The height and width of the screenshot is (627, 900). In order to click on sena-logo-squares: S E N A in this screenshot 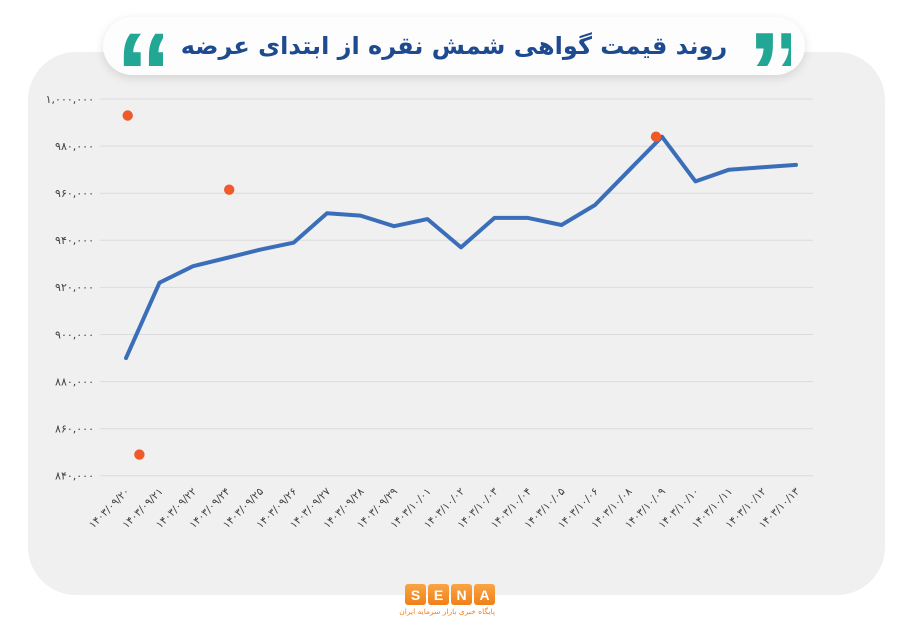, I will do `click(450, 594)`.